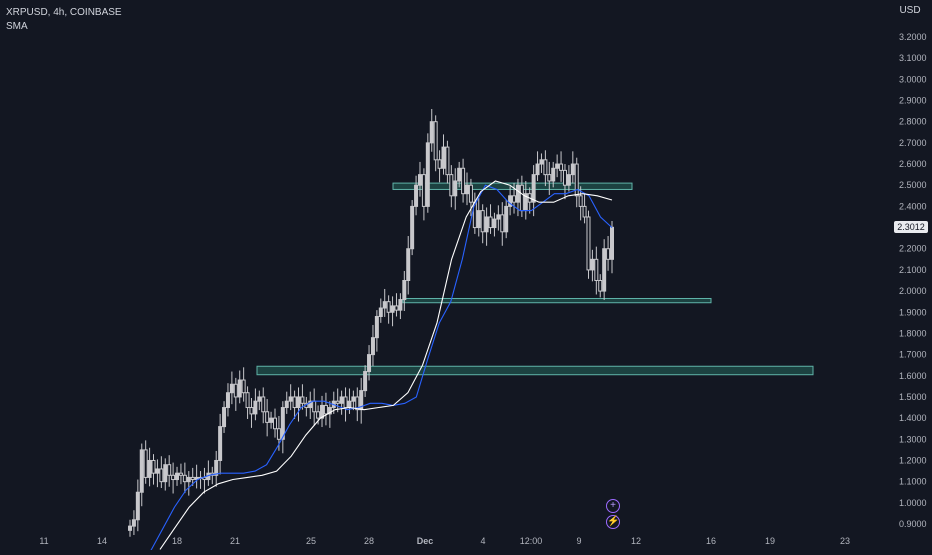  I want to click on y-tick-label: 2.4000, so click(913, 206).